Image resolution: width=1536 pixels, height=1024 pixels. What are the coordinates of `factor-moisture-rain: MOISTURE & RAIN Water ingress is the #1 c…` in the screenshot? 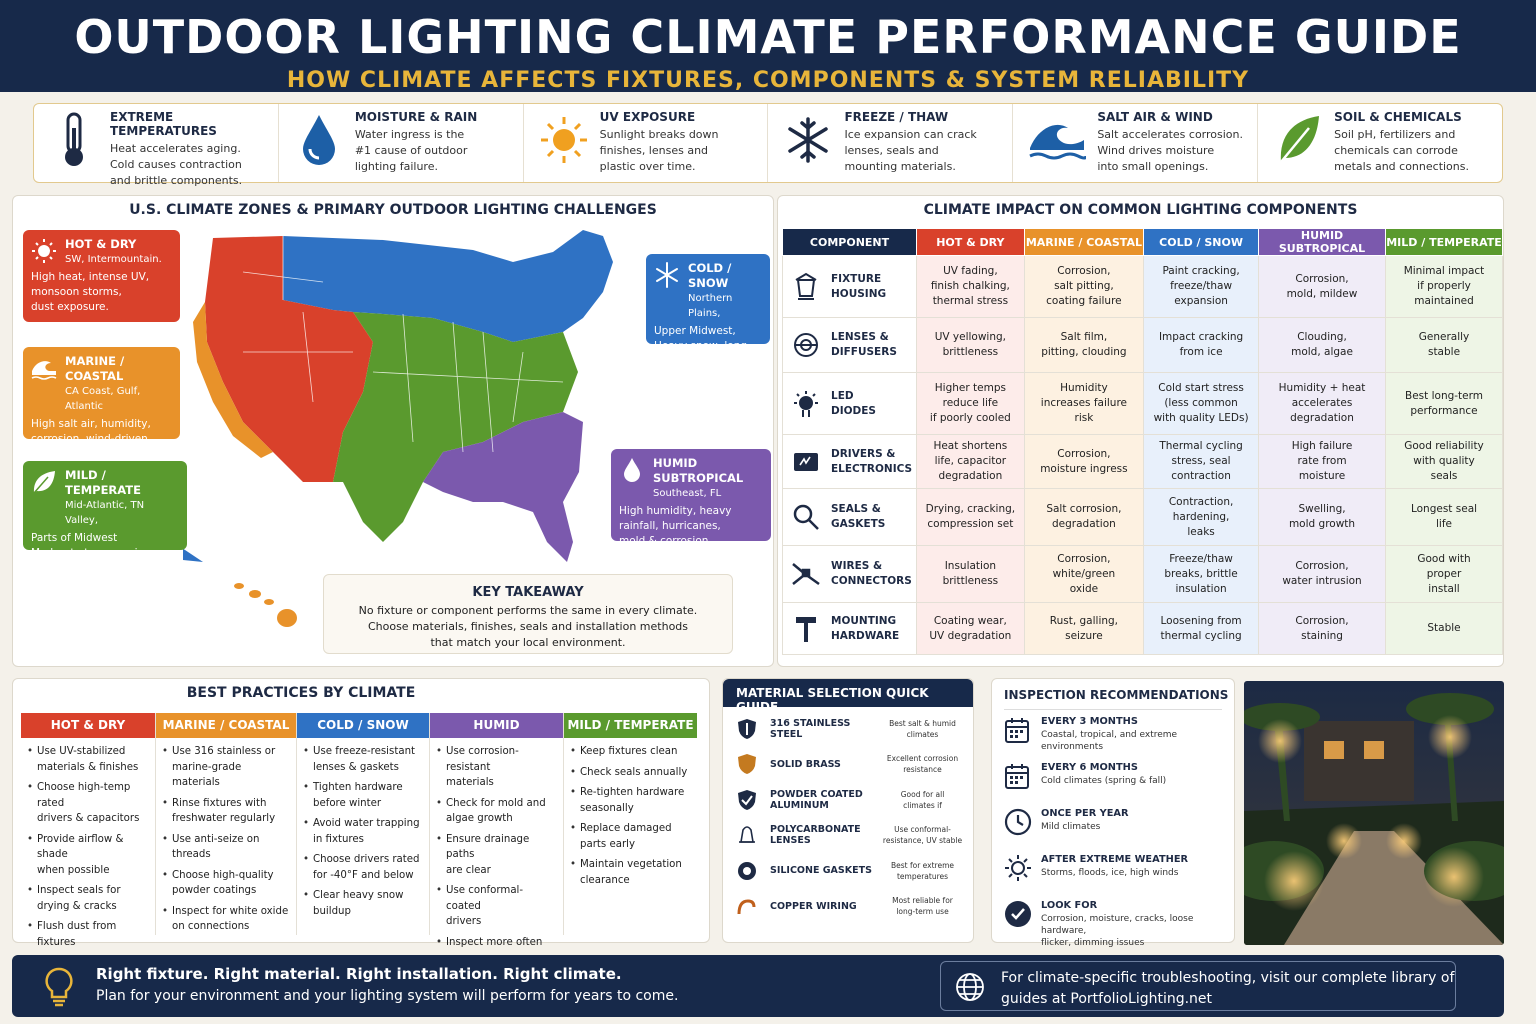 It's located at (401, 143).